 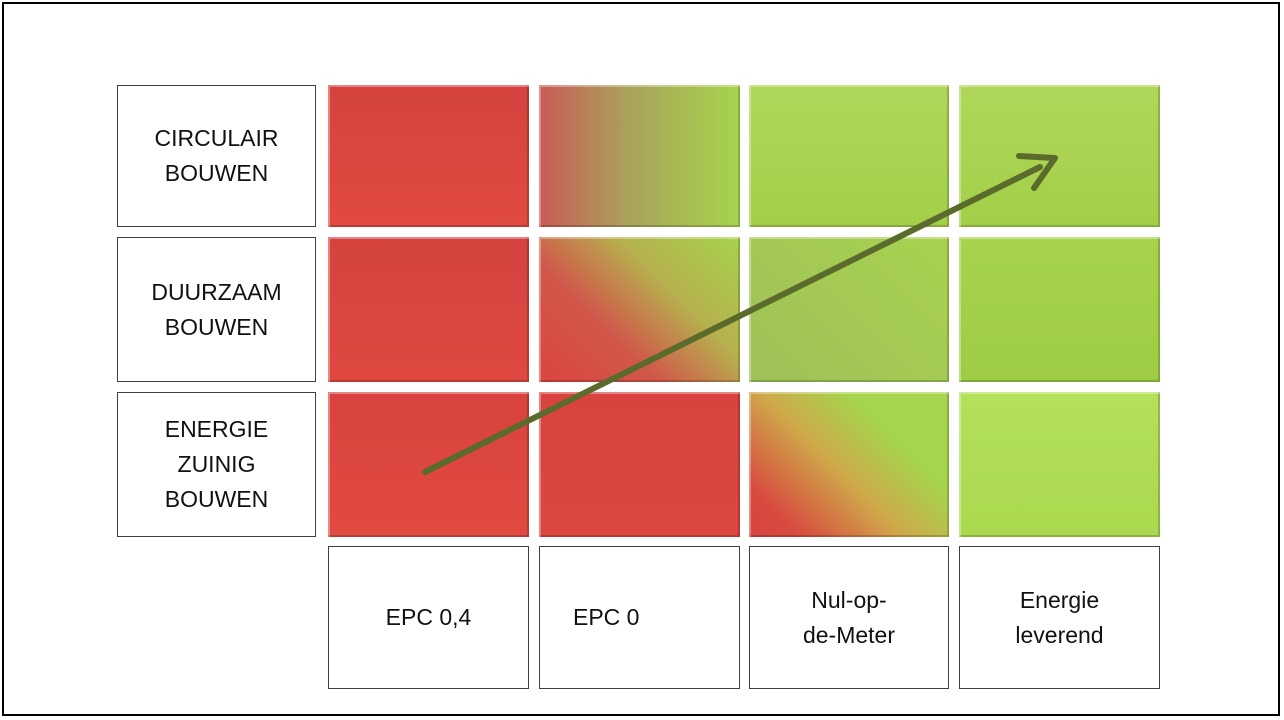 I want to click on cell-duurzaam-nul-op-de-meter, so click(x=849, y=309).